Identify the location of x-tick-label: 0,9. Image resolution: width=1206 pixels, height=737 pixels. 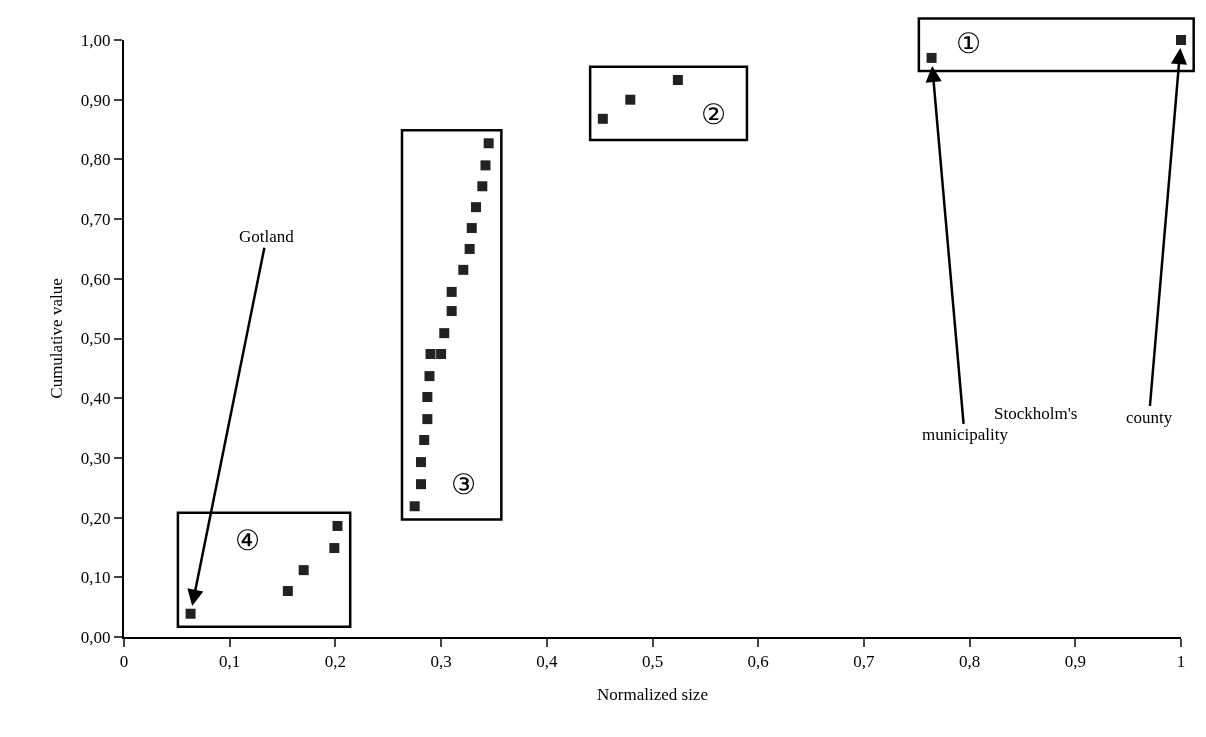
(1075, 662).